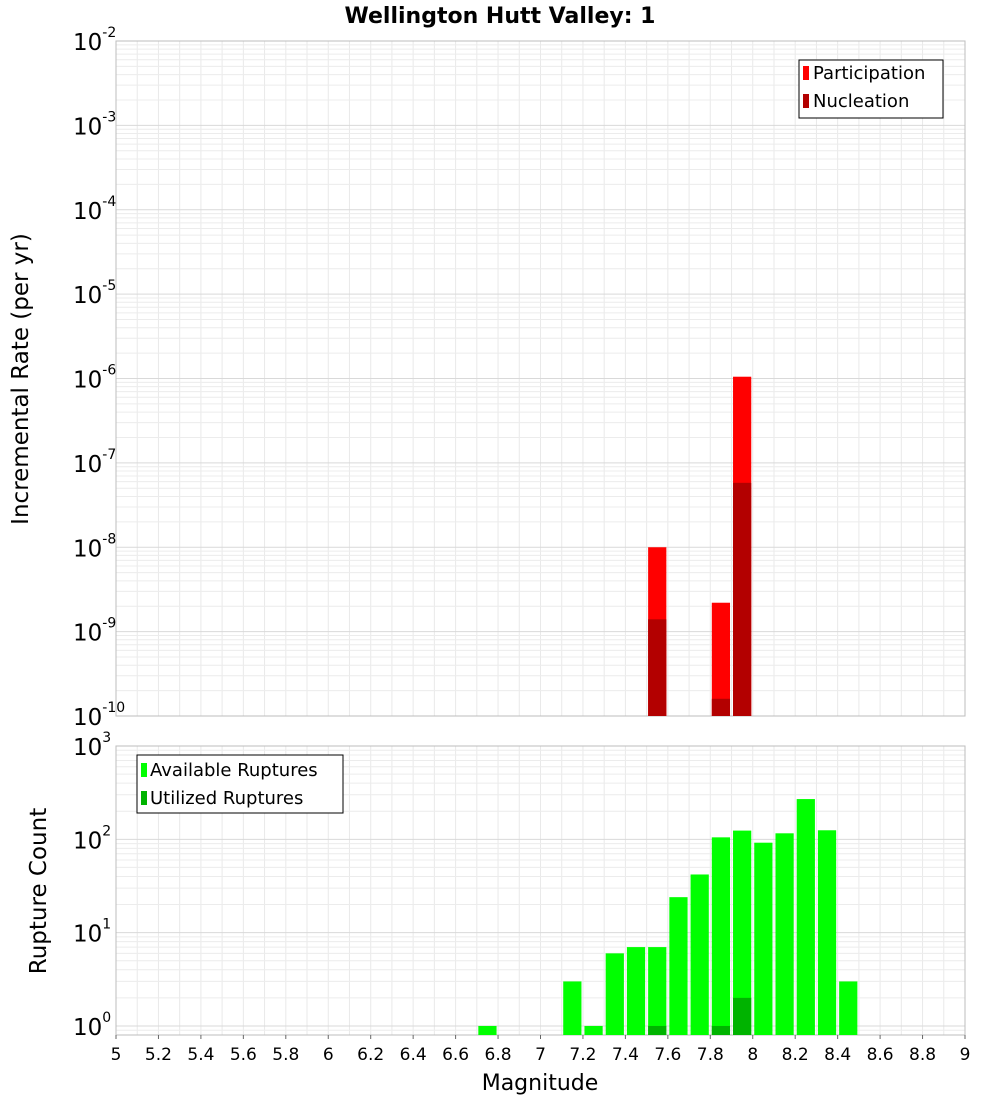 This screenshot has width=1000, height=1100. What do you see at coordinates (668, 917) in the screenshot?
I see `bottom-plot-bars` at bounding box center [668, 917].